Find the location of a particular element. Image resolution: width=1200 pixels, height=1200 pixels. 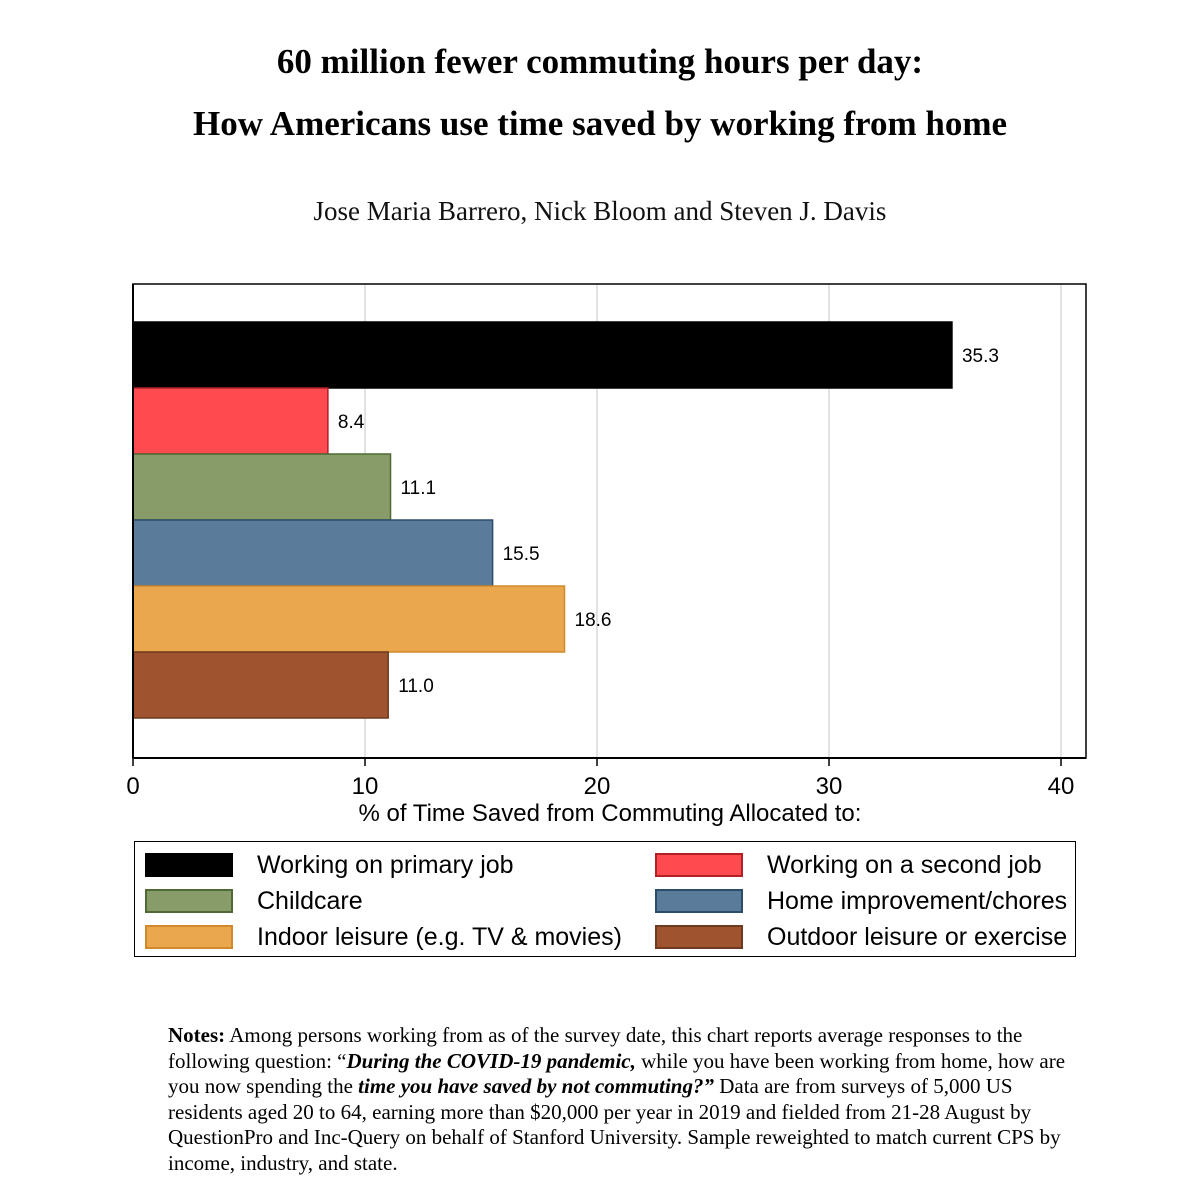

bar-value-label: 35.3 is located at coordinates (980, 356).